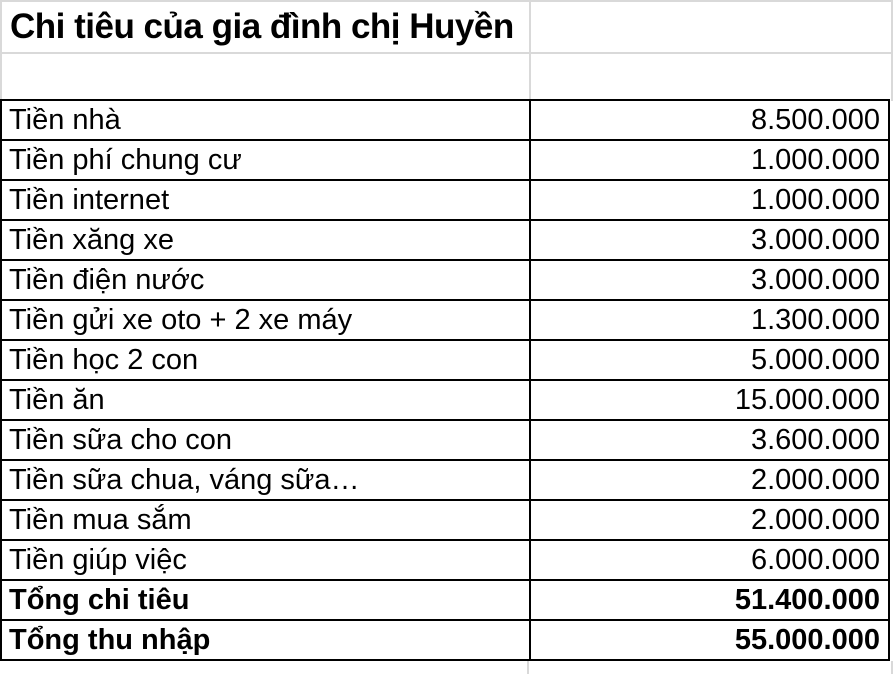  What do you see at coordinates (892, 667) in the screenshot?
I see `gridline-stub-right` at bounding box center [892, 667].